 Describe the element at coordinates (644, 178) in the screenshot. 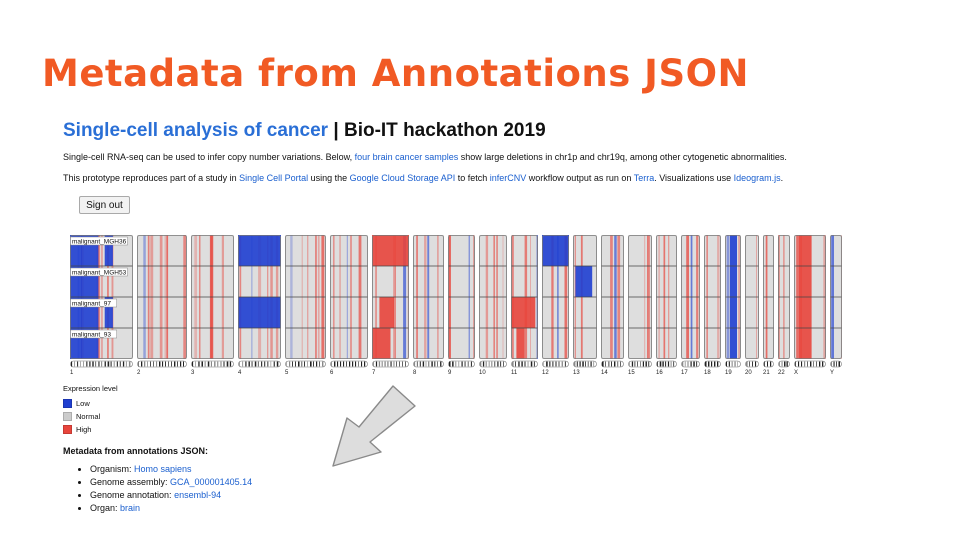

I see `terra-link: Terra` at that location.